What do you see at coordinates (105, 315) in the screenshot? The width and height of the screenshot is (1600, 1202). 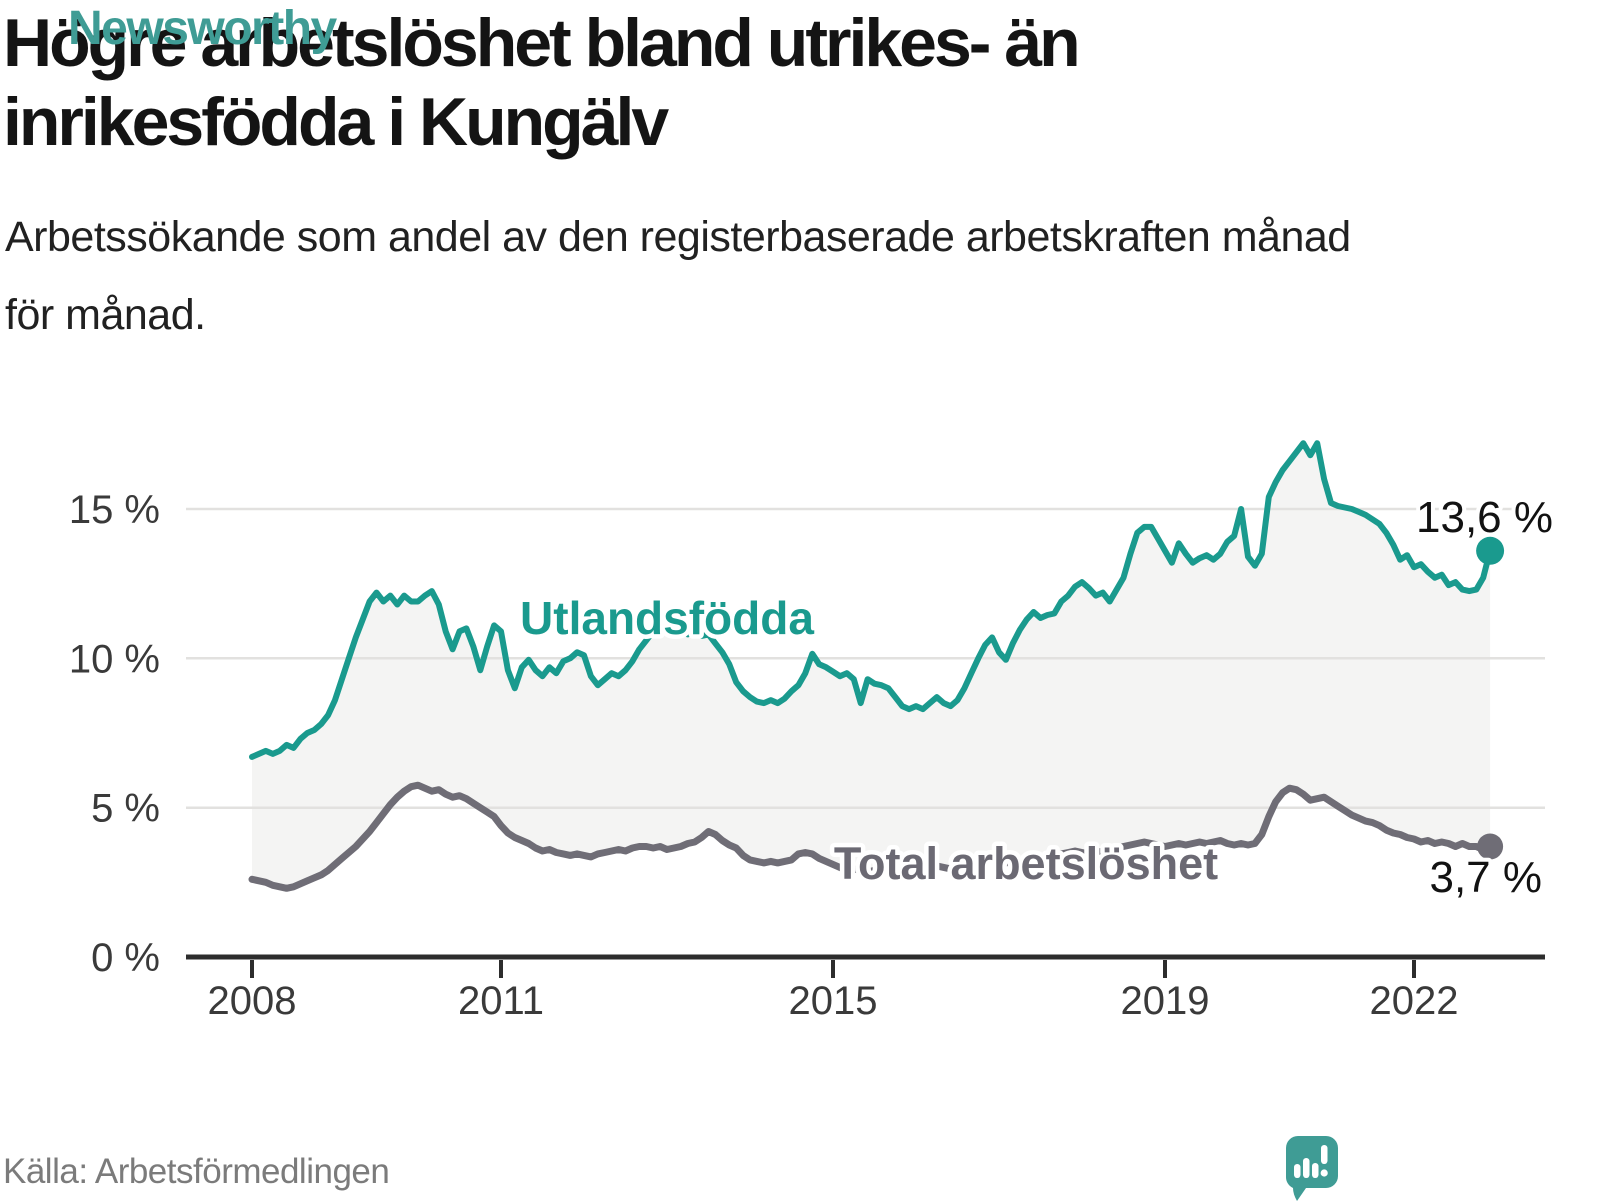 I see `page-subtitle-line2: för månad.` at bounding box center [105, 315].